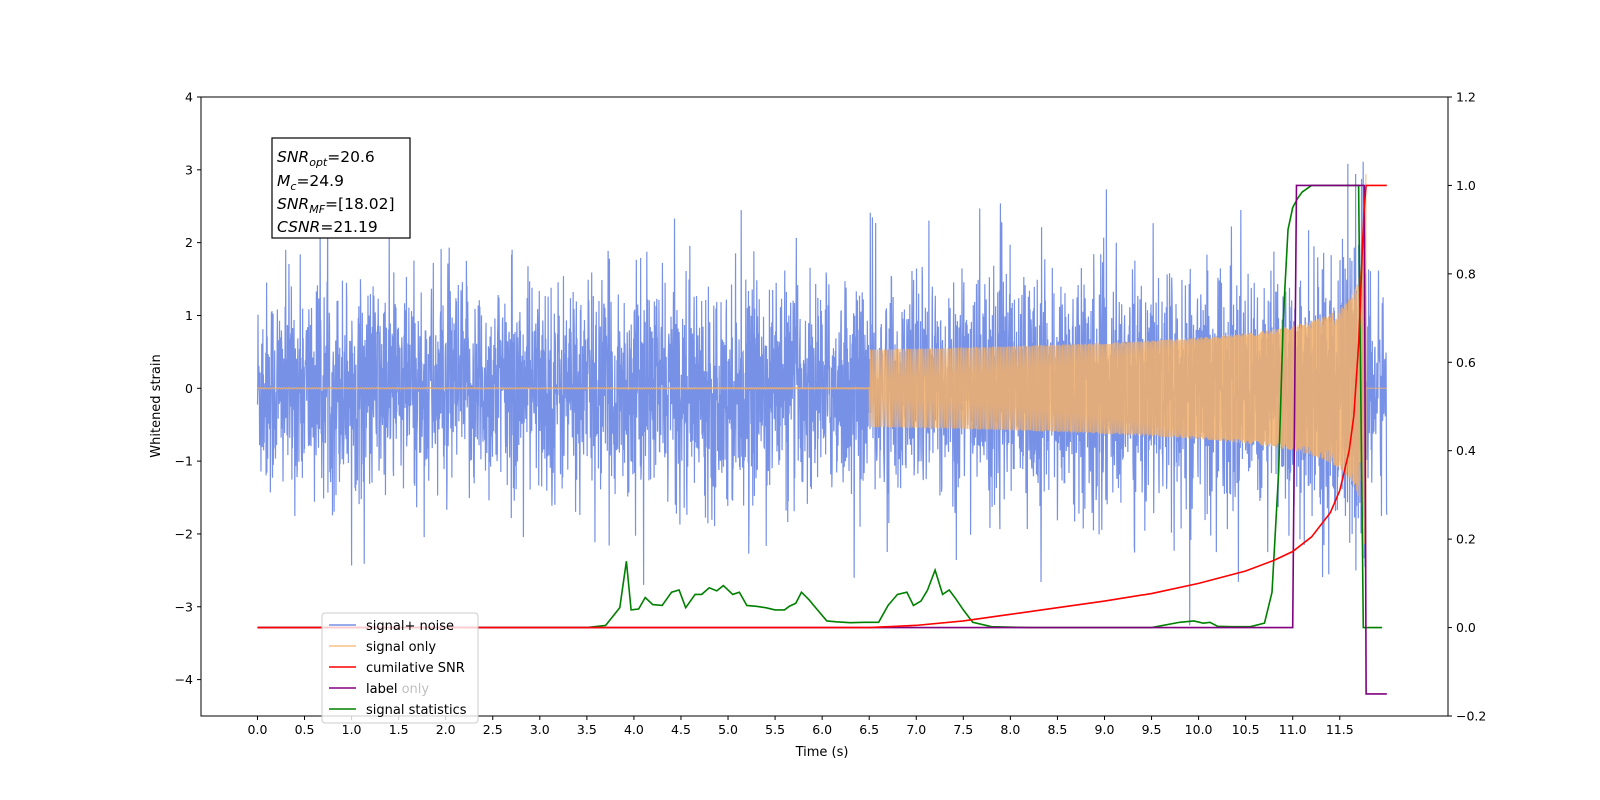  Describe the element at coordinates (293, 204) in the screenshot. I see `annotation-snr-mf-symbol: SNR` at that location.